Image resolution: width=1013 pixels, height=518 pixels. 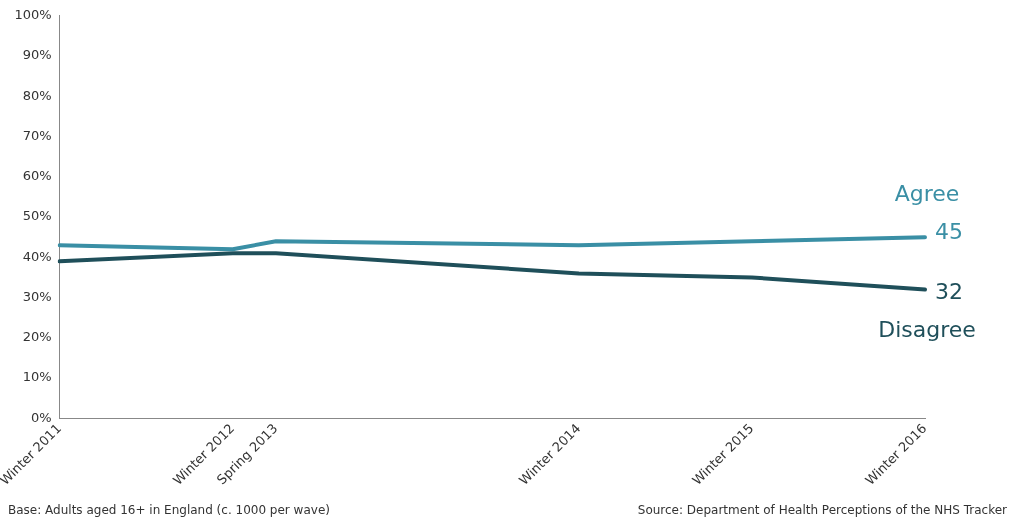 I want to click on series-label: Disagree, so click(x=927, y=330).